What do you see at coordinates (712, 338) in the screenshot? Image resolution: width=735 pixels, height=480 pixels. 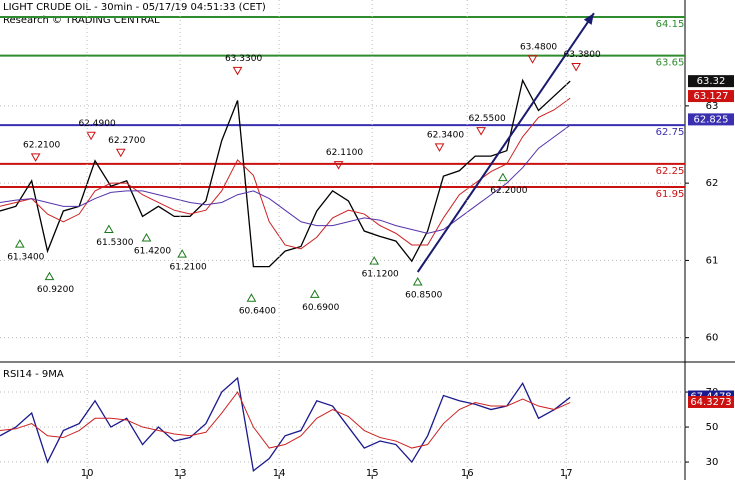 I see `y-tick-label: 60` at bounding box center [712, 338].